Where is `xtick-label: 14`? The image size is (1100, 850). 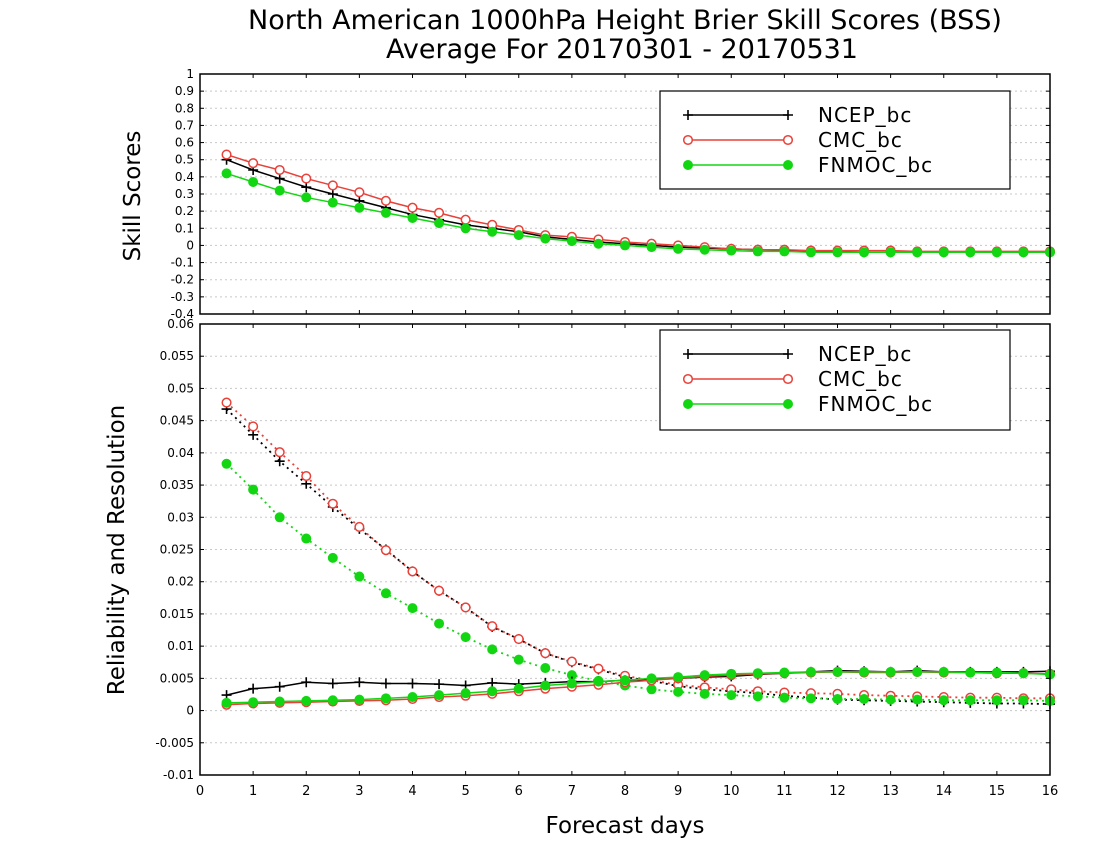 xtick-label: 14 is located at coordinates (943, 791).